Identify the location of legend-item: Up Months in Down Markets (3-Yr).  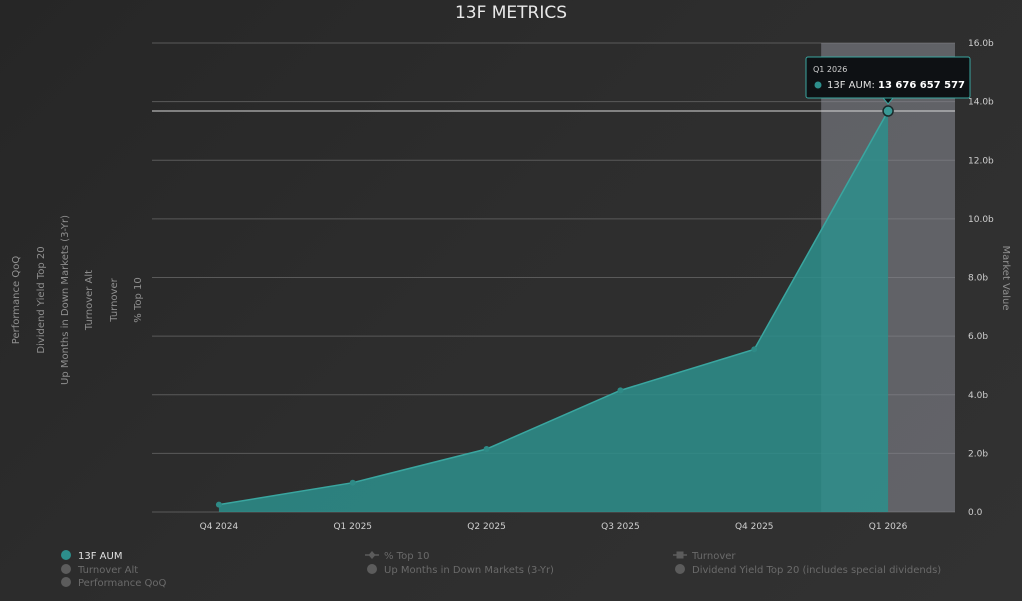
(460, 570).